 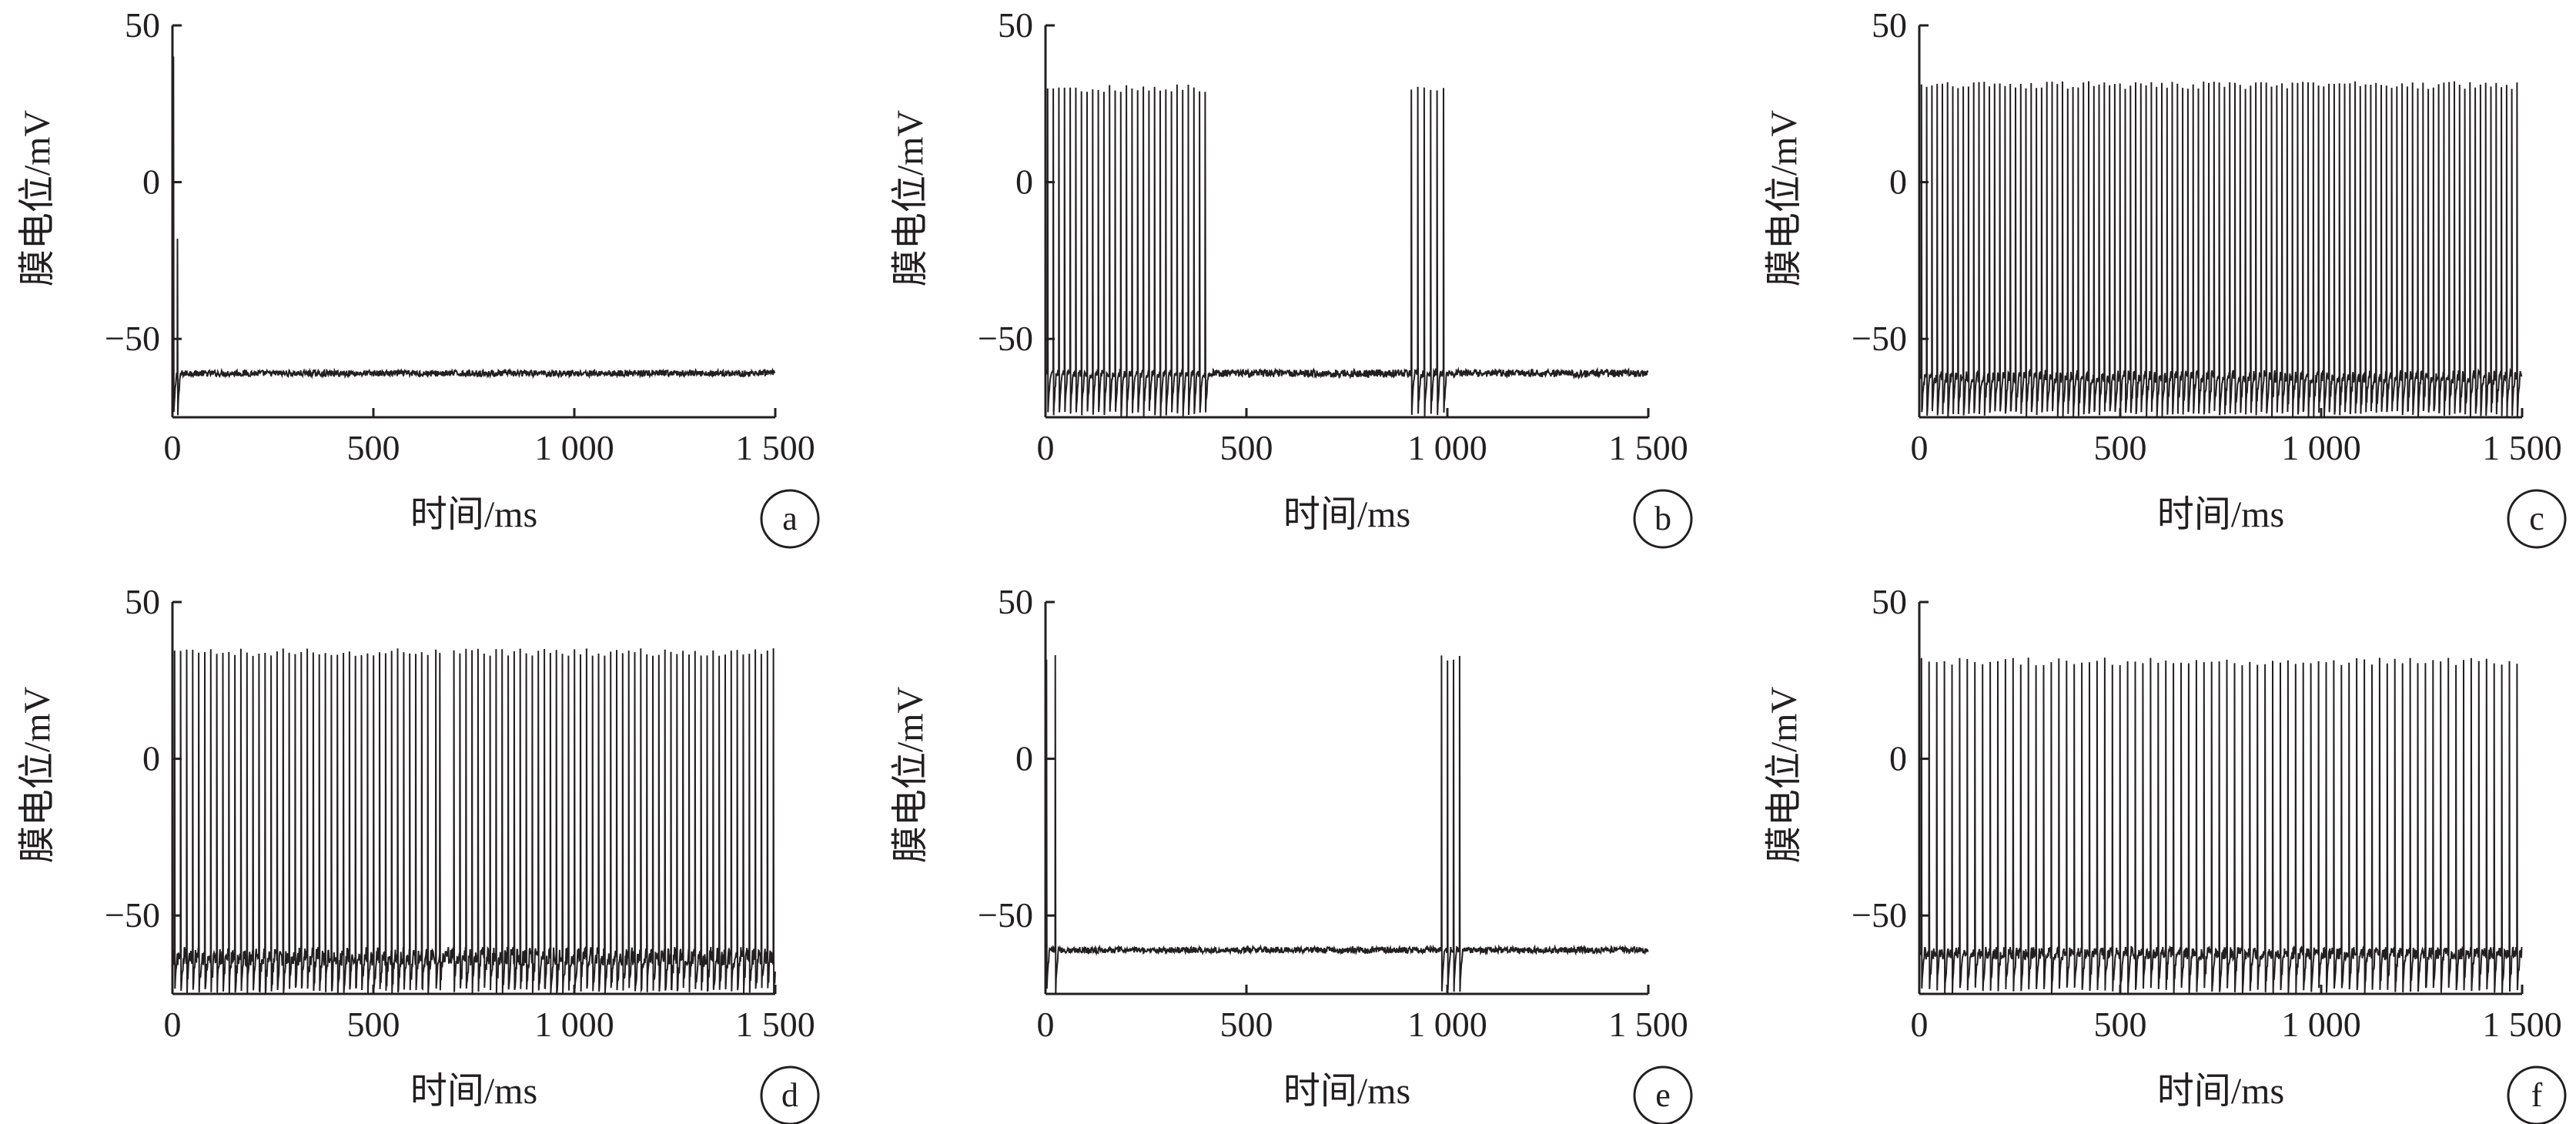 I want to click on panel-label: b, so click(x=1663, y=518).